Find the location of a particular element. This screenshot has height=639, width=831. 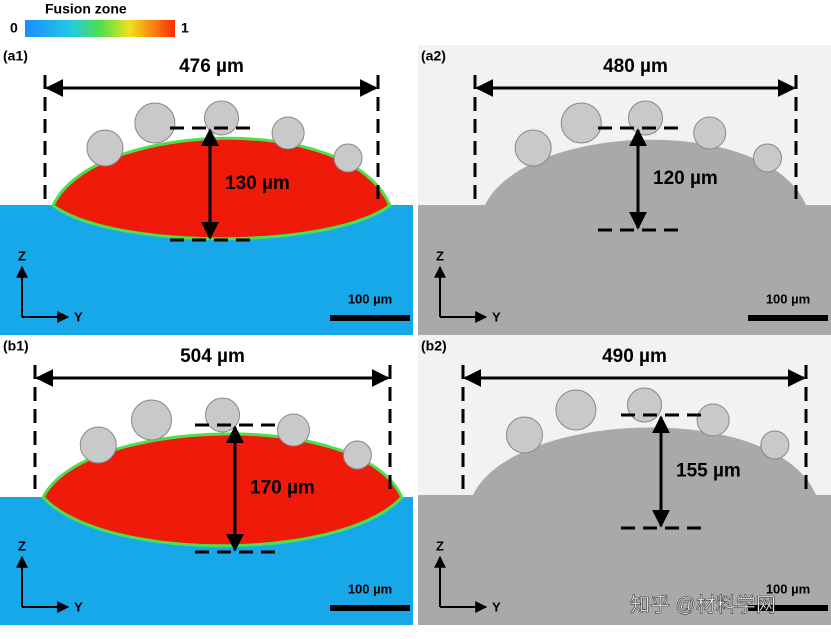

colorbar is located at coordinates (100, 28).